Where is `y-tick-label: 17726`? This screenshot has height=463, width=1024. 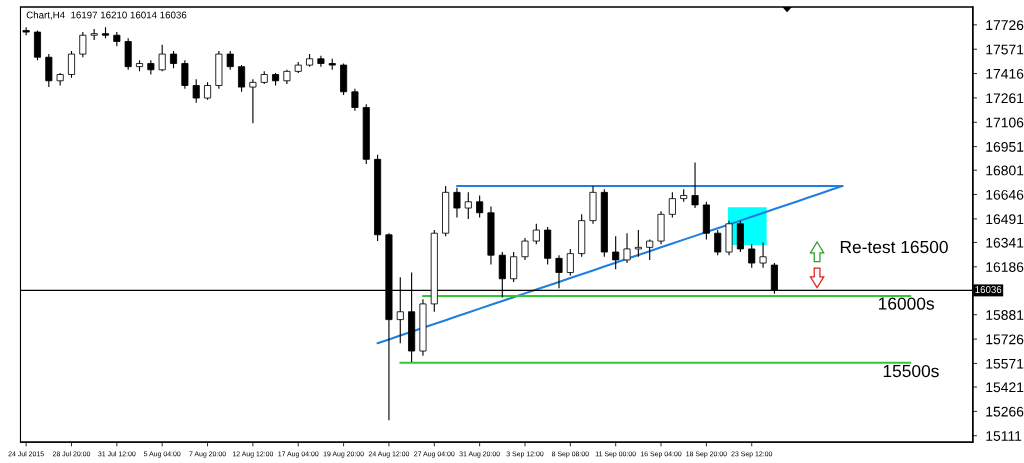 y-tick-label: 17726 is located at coordinates (1005, 25).